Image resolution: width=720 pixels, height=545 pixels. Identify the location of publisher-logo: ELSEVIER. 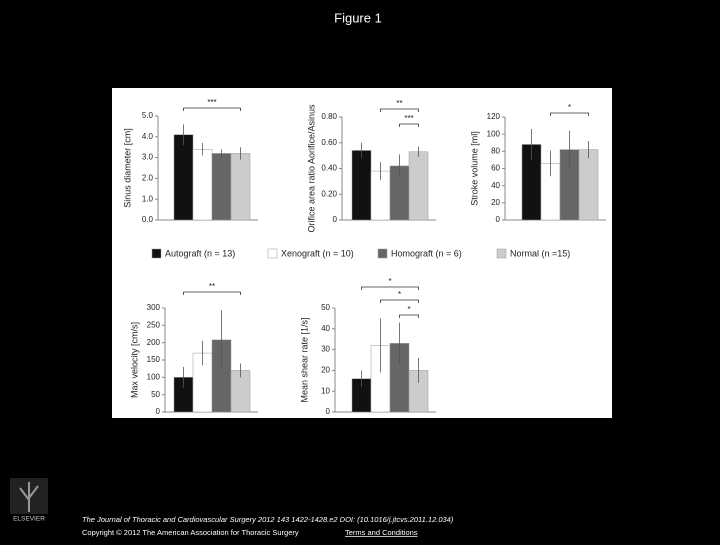
(29, 500).